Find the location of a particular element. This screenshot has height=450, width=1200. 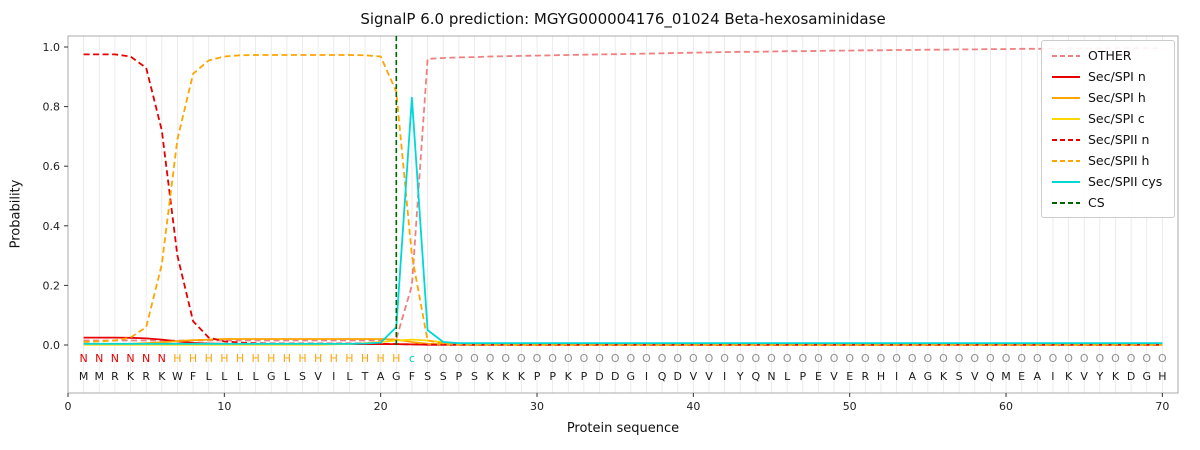

legend-label: Sec/SPI n is located at coordinates (1117, 76).